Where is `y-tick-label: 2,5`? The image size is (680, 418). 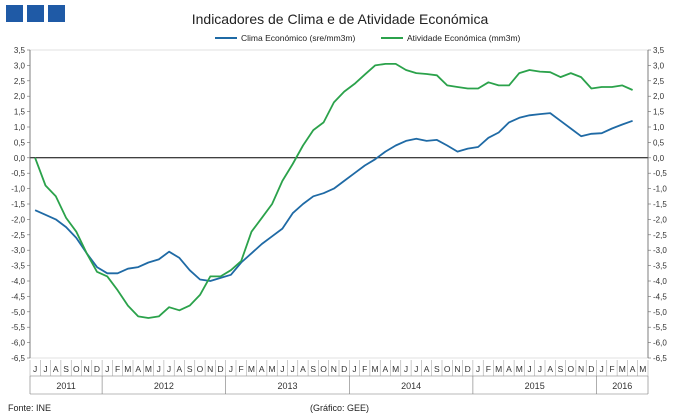 y-tick-label: 2,5 is located at coordinates (20, 81).